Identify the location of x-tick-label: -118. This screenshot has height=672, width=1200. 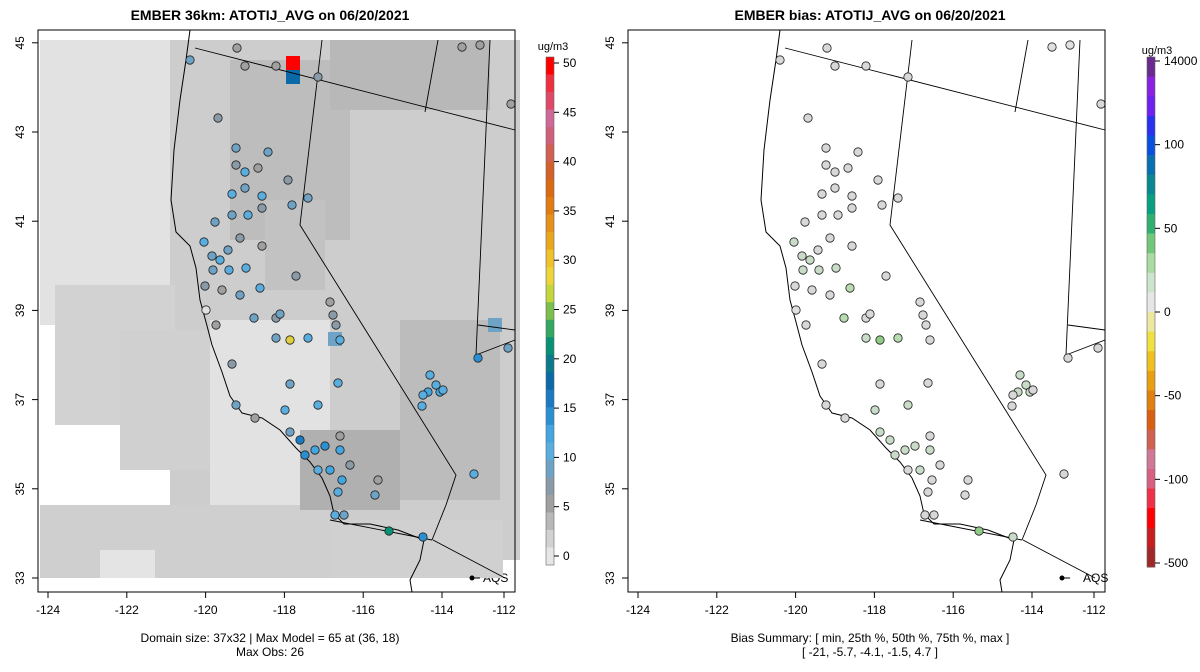
(874, 610).